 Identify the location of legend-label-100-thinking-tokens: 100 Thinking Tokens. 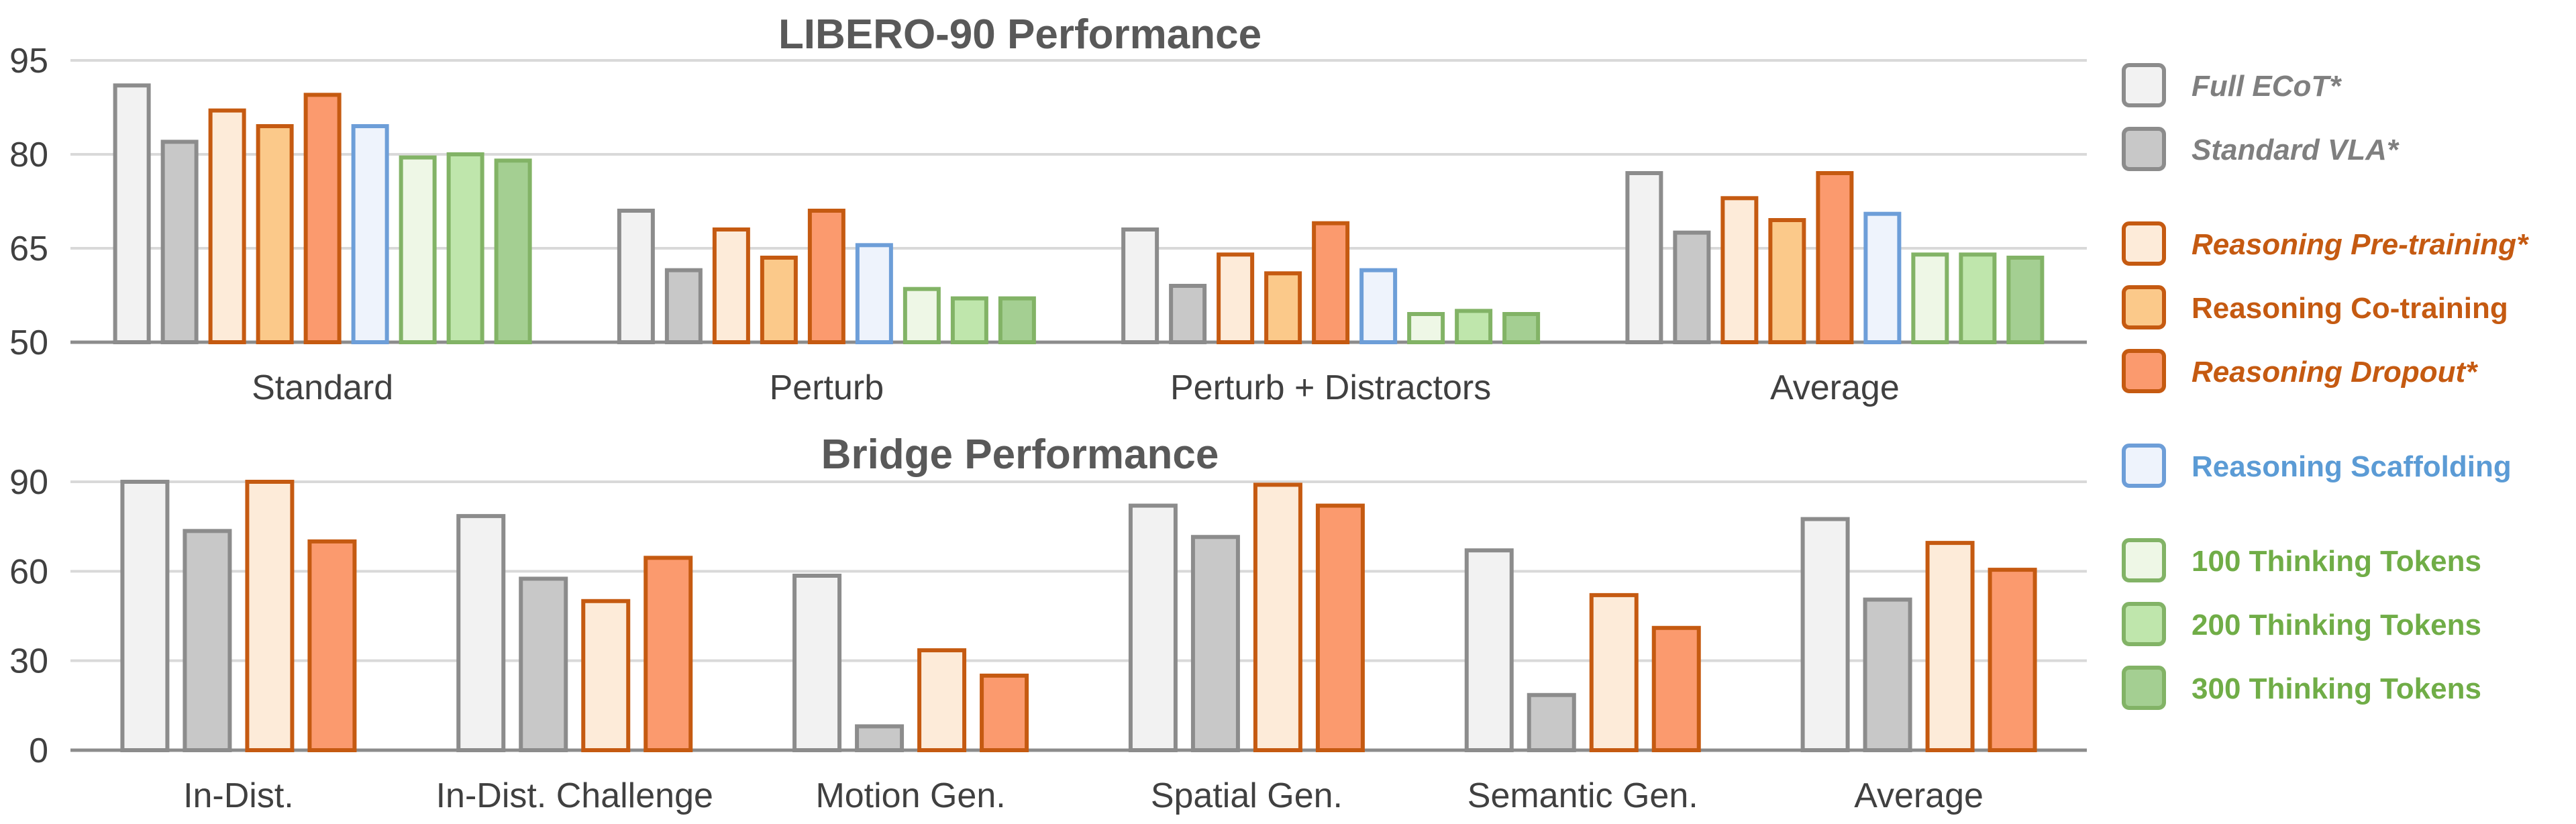
(2336, 561).